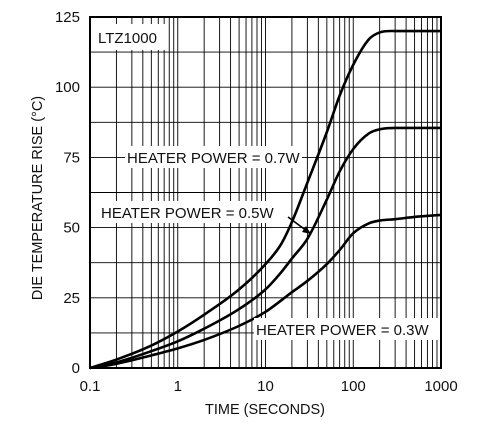  I want to click on annotation-bg-0.7w, so click(213, 157).